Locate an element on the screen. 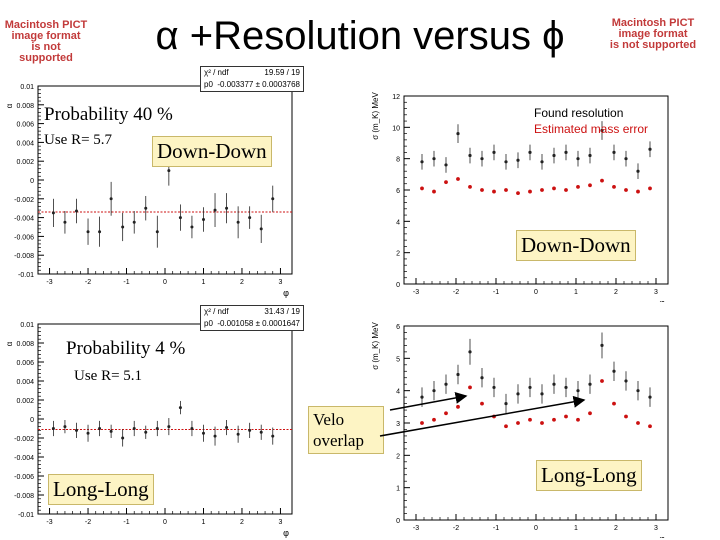 Image resolution: width=720 pixels, height=540 pixels. y-tick-label: 0.008 is located at coordinates (25, 344).